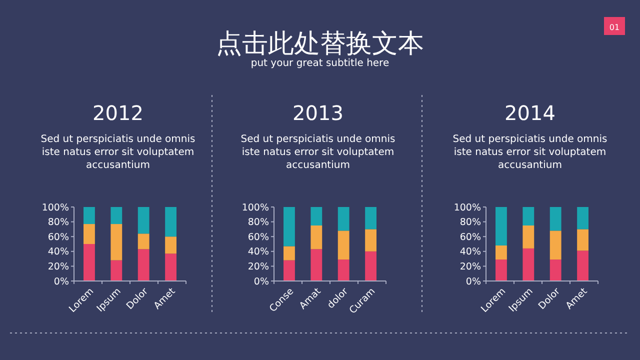  Describe the element at coordinates (318, 113) in the screenshot. I see `chart-title: 2013` at that location.